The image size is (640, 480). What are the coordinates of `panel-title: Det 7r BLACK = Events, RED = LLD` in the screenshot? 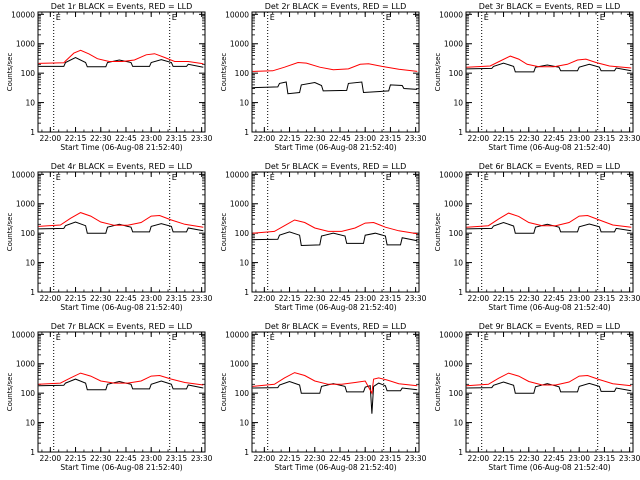 It's located at (122, 326).